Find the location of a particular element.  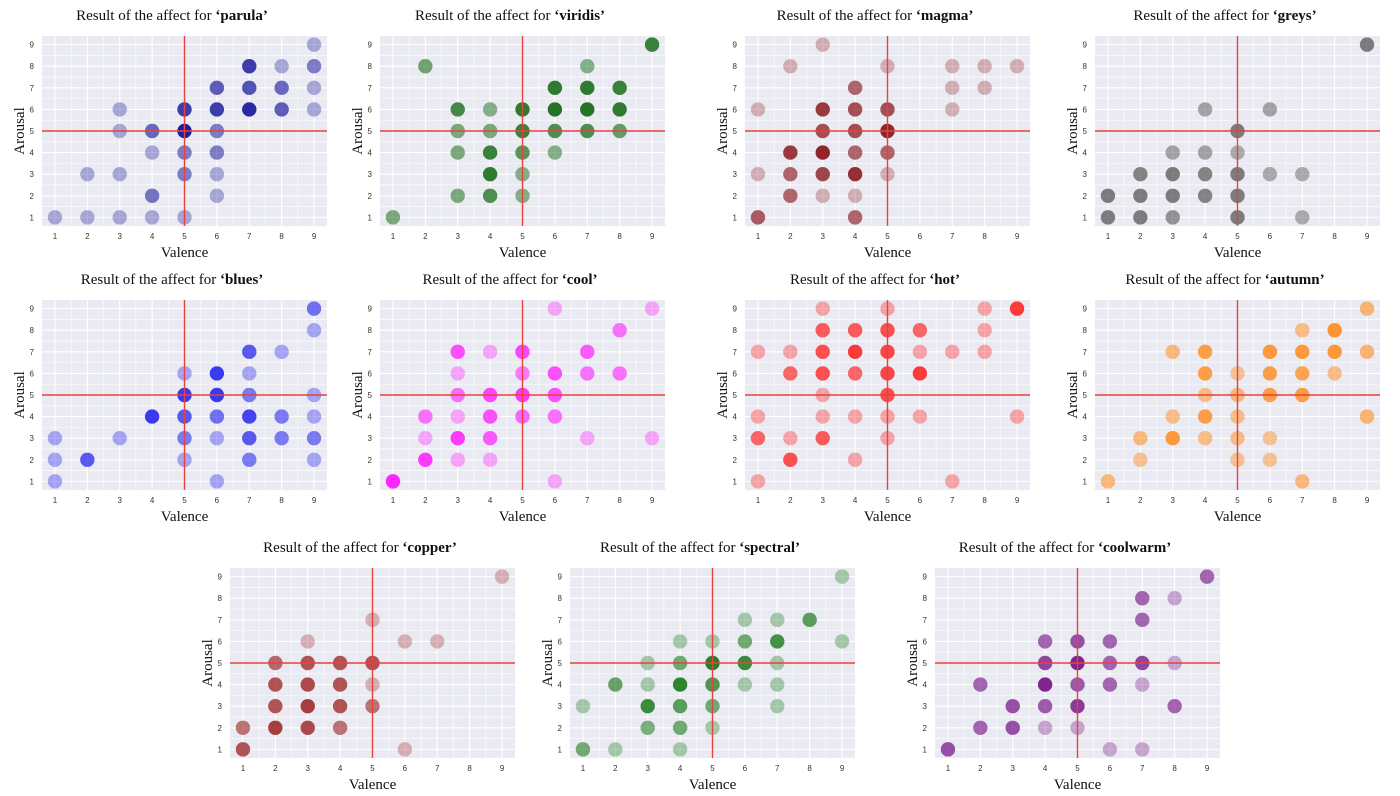

y-tick-label: 2 is located at coordinates (560, 728).